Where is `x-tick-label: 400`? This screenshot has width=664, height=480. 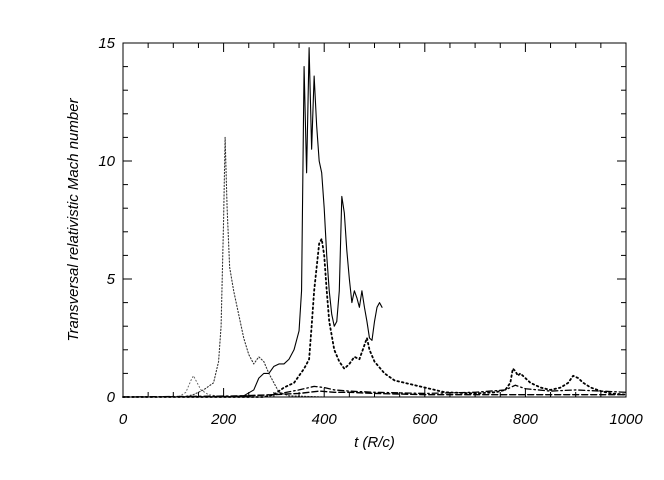
x-tick-label: 400 is located at coordinates (325, 419).